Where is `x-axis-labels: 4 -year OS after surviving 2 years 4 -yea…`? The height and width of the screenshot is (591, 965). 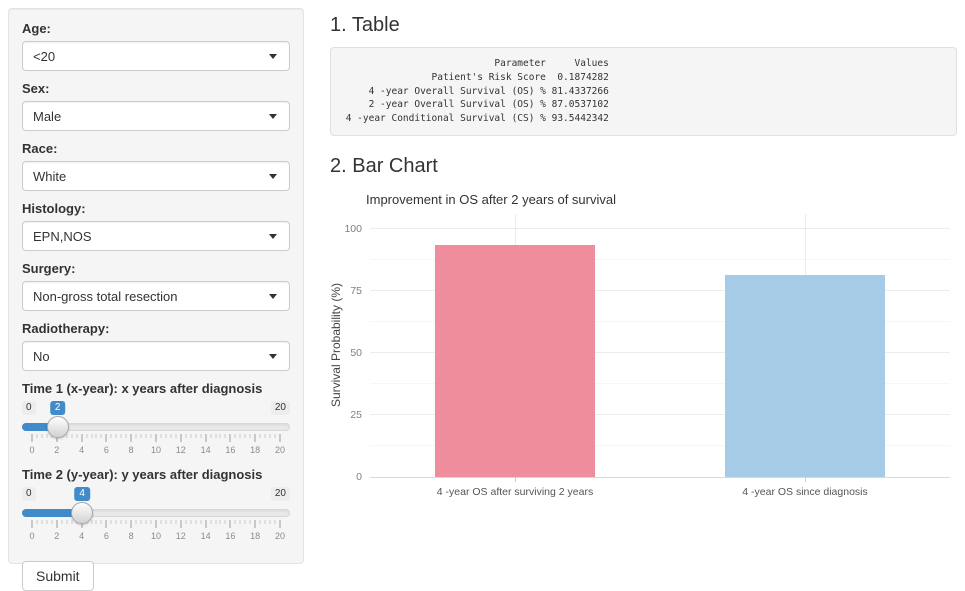
x-axis-labels: 4 -year OS after surviving 2 years 4 -yea… is located at coordinates (660, 493).